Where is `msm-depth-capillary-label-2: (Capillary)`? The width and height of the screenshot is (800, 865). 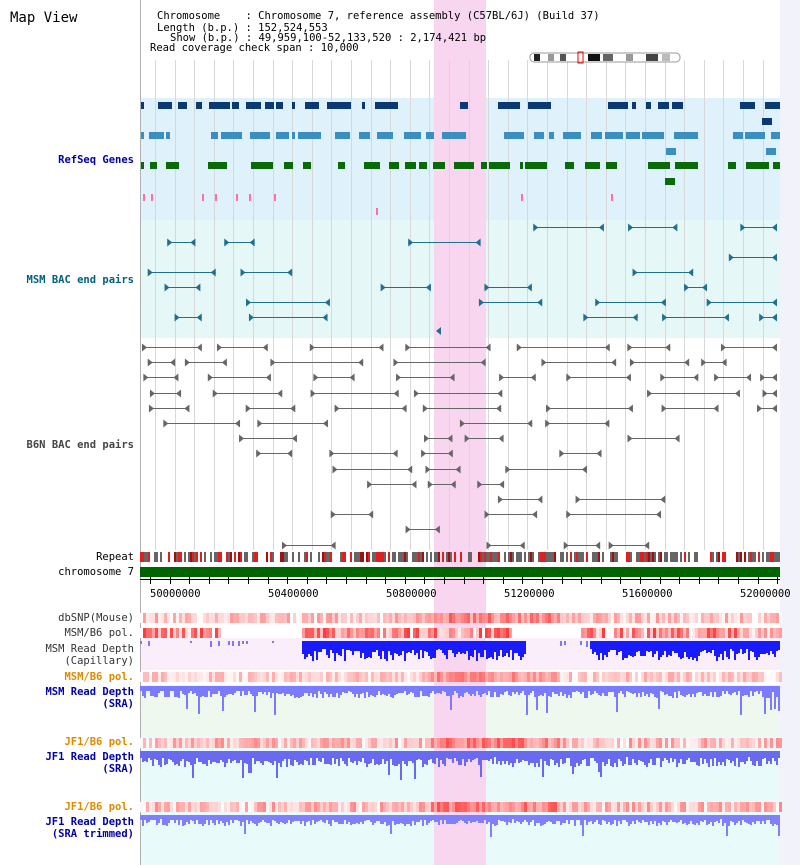 msm-depth-capillary-label-2: (Capillary) is located at coordinates (99, 661).